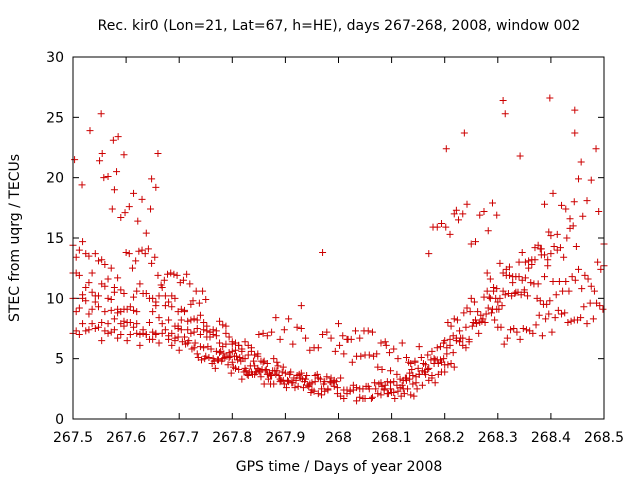 The image size is (640, 480). I want to click on x-tick-label: 267.6, so click(126, 438).